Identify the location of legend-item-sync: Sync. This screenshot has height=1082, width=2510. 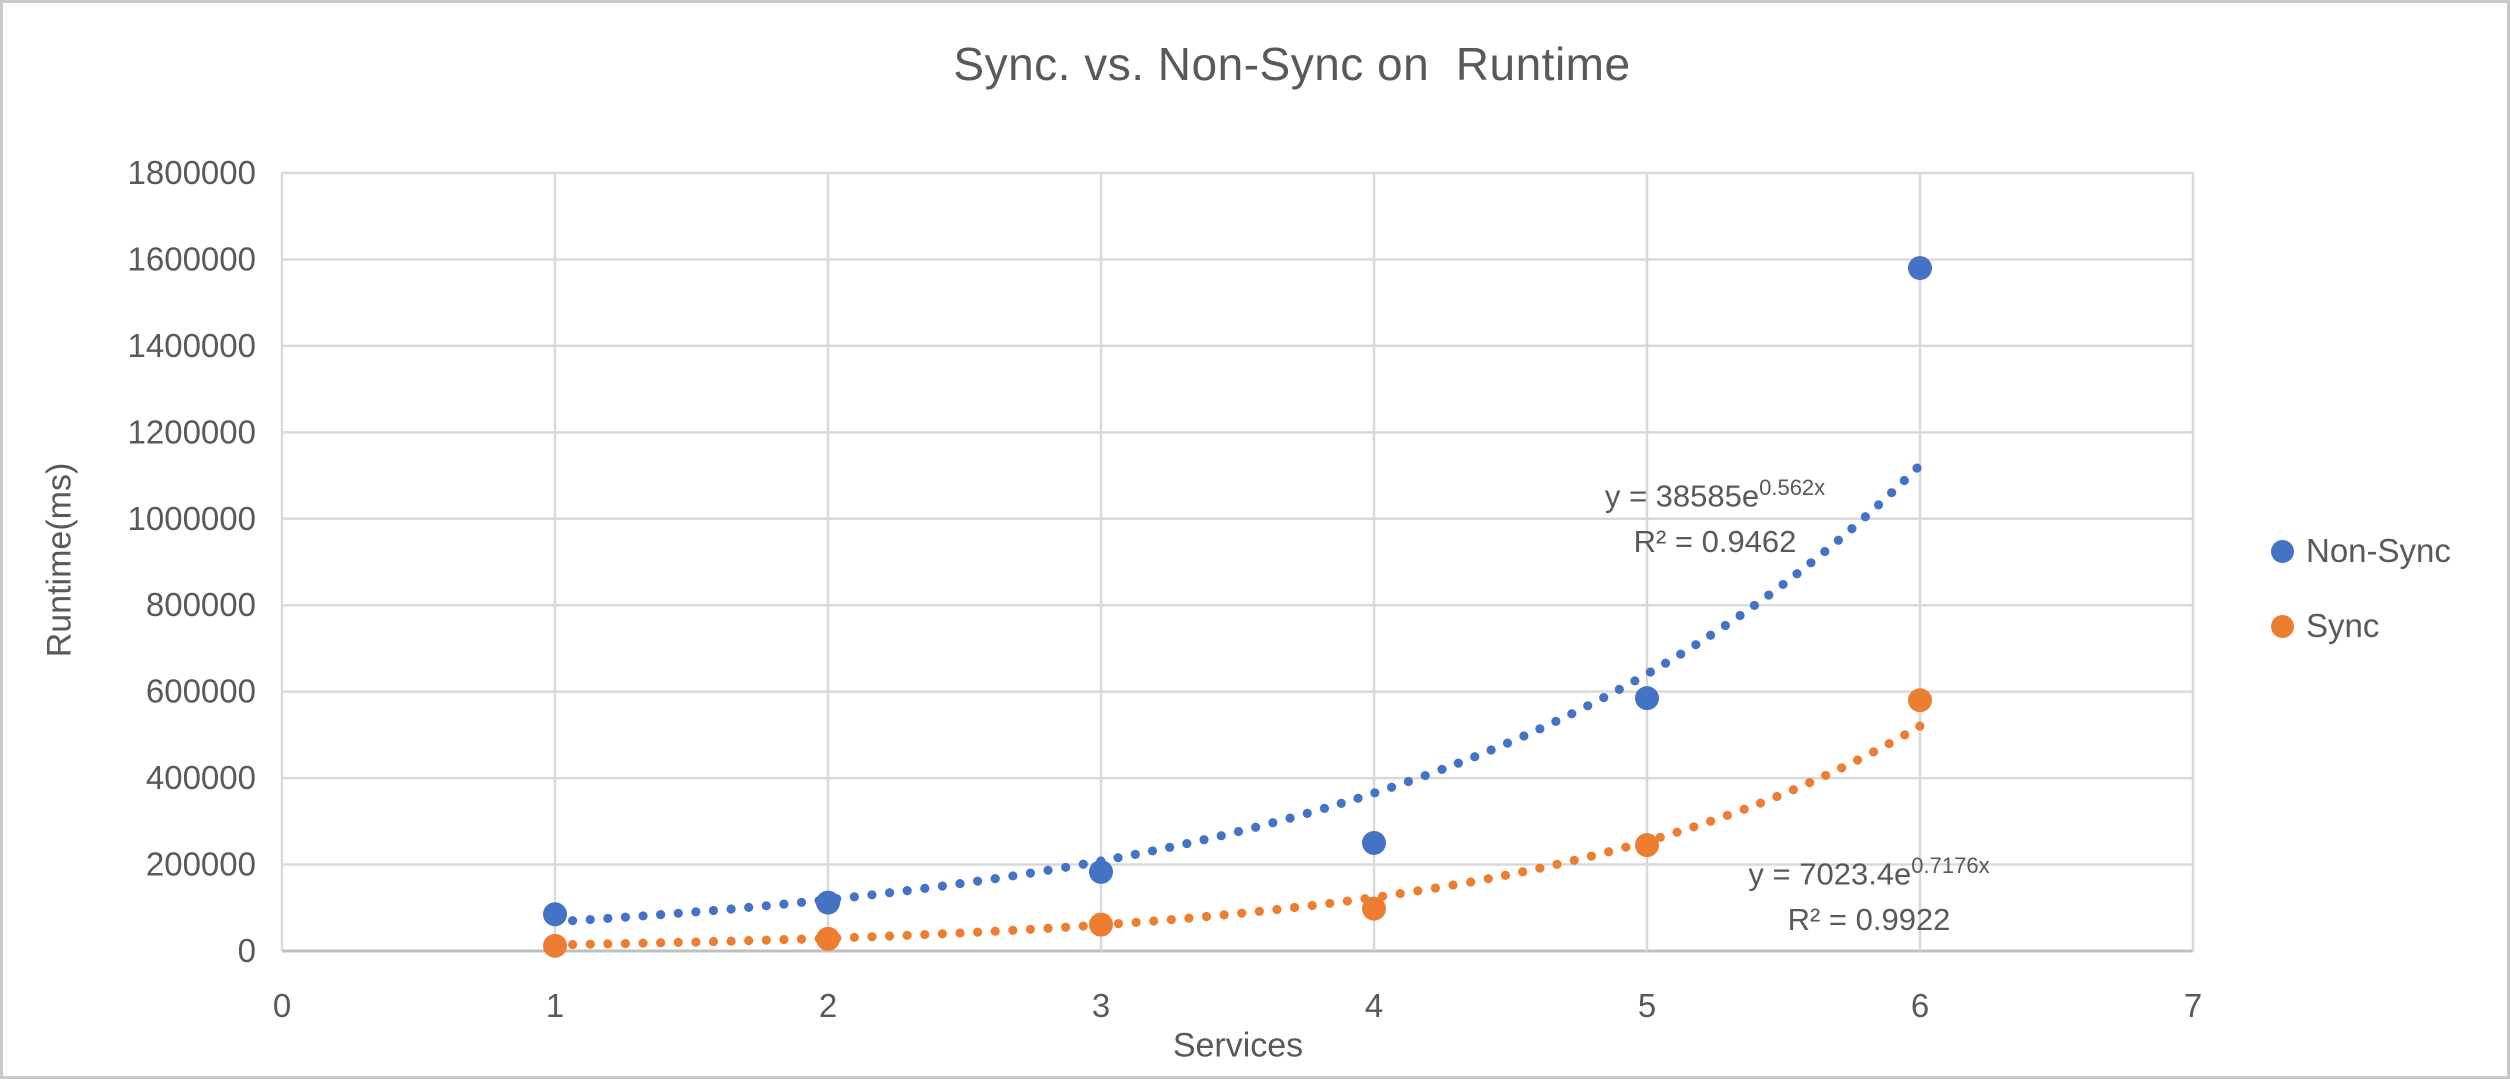
(2361, 626).